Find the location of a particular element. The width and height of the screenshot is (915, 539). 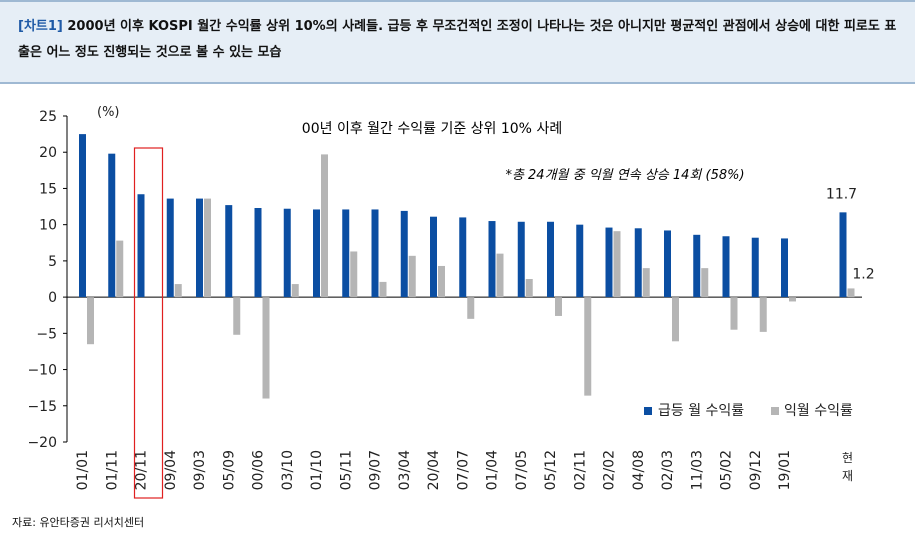

legend-swatch-primary is located at coordinates (648, 411).